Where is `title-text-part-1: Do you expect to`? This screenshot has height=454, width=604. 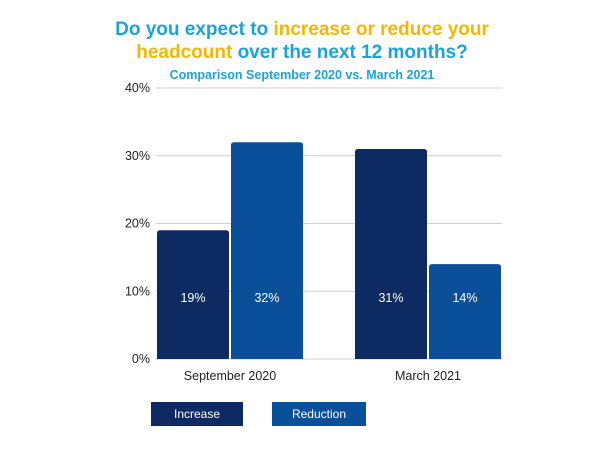
title-text-part-1: Do you expect to is located at coordinates (194, 29).